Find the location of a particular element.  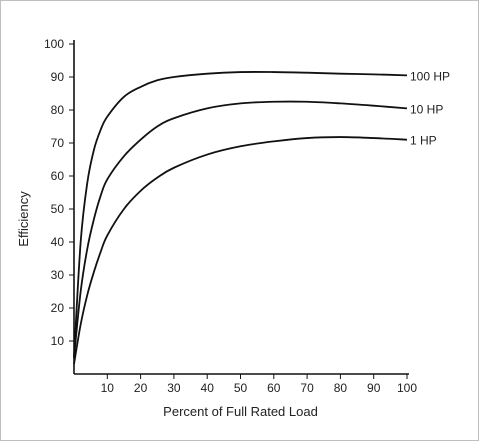

y-tick-label: 60 is located at coordinates (58, 176).